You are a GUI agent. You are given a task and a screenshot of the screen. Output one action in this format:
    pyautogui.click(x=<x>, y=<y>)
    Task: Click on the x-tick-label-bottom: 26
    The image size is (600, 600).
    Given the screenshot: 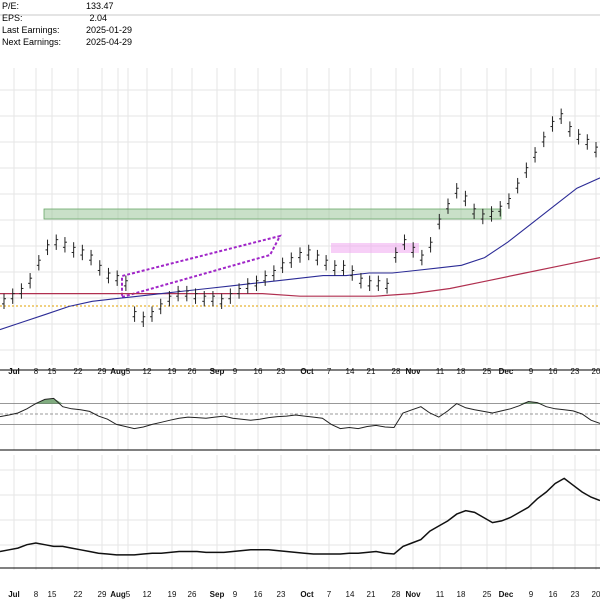 What is the action you would take?
    pyautogui.click(x=192, y=594)
    